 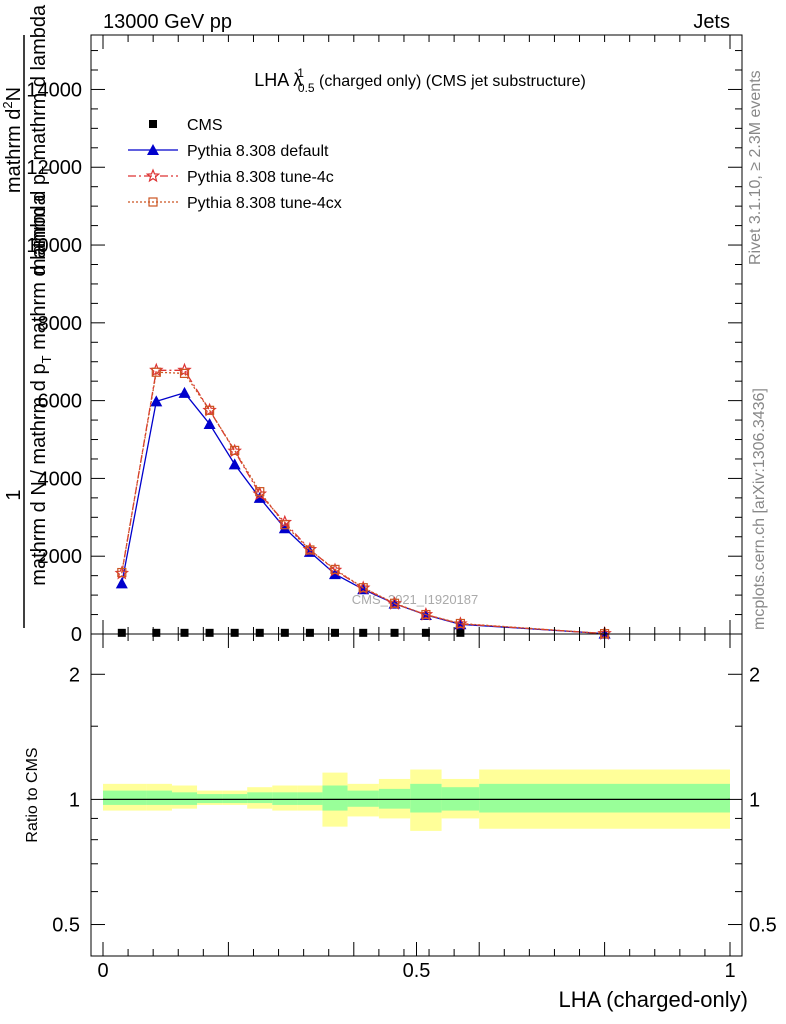 I want to click on y-label-right-bottom-main: mathrm d p, so click(x=39, y=224).